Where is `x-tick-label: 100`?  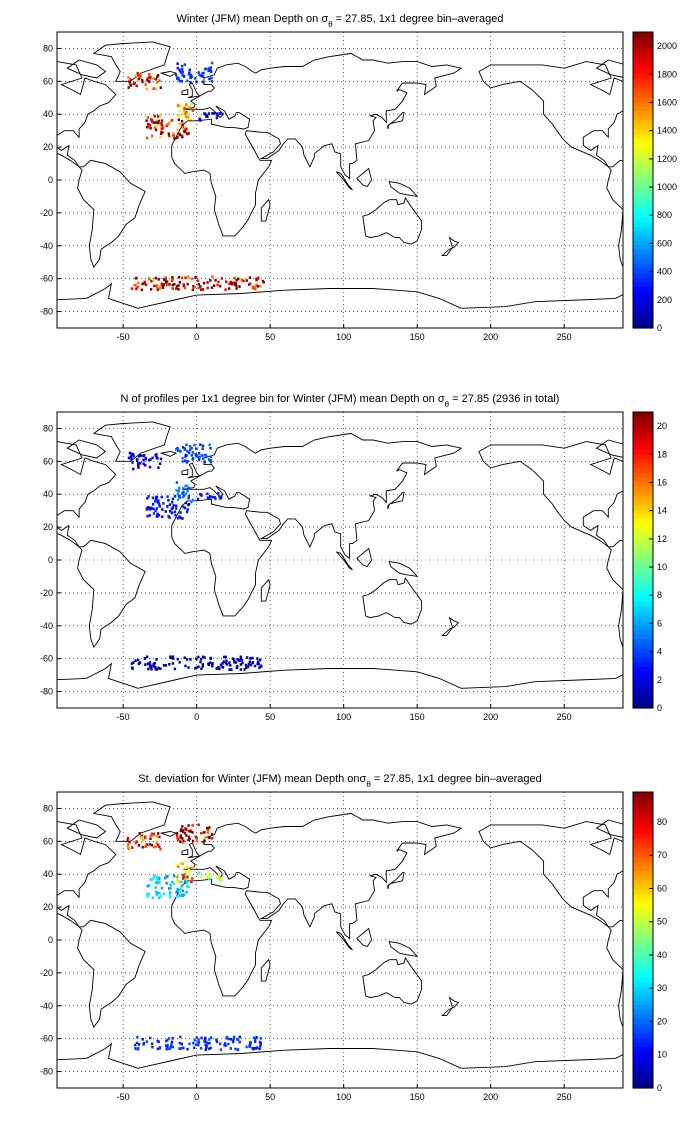 x-tick-label: 100 is located at coordinates (343, 1097).